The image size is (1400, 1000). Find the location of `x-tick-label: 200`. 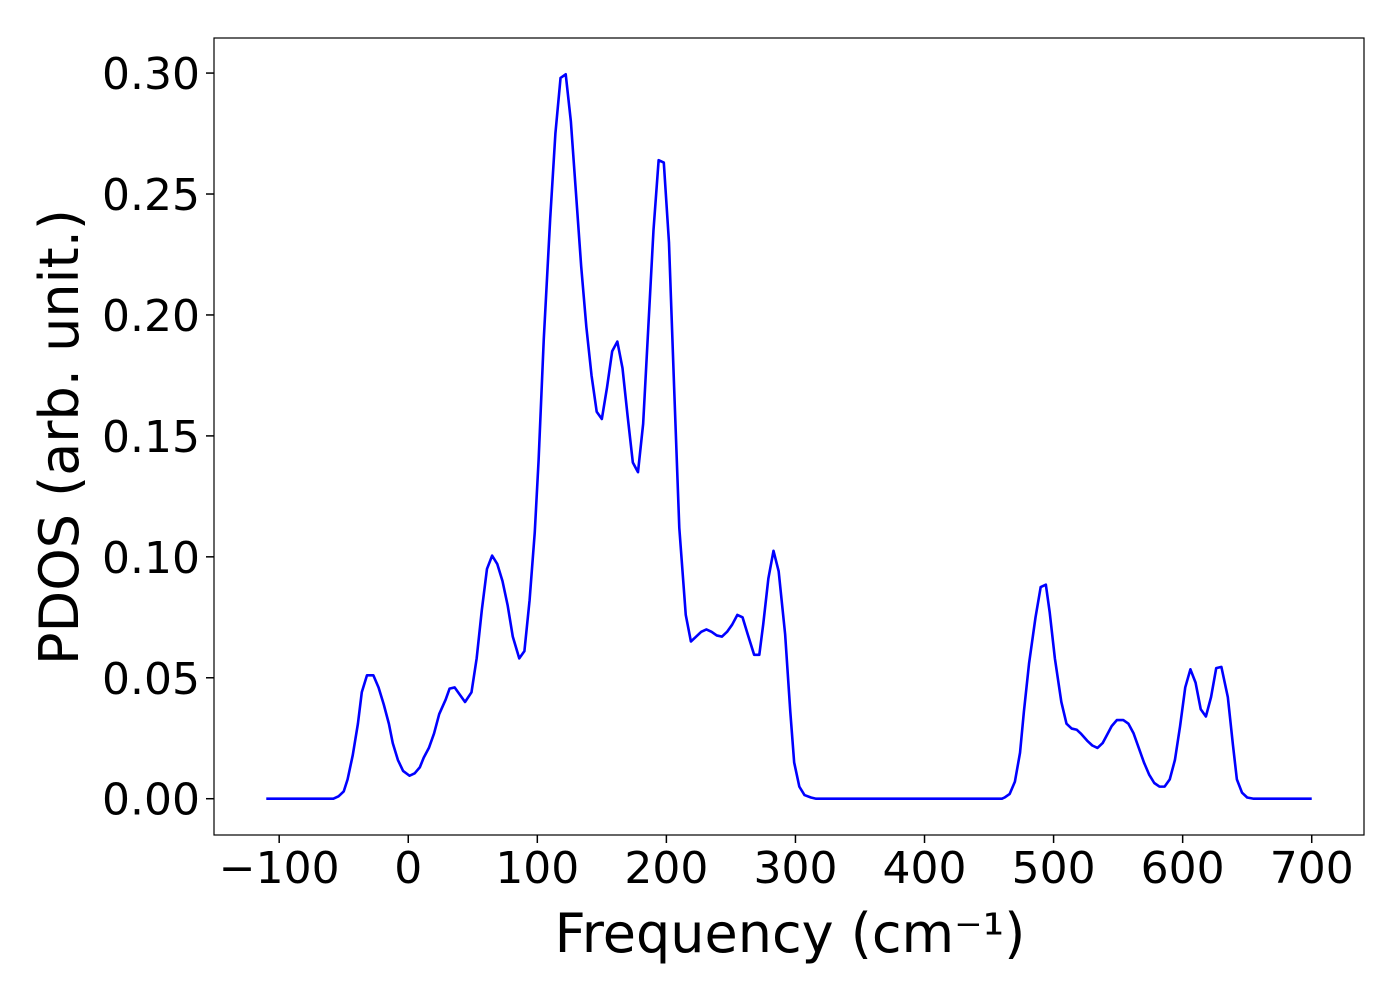

x-tick-label: 200 is located at coordinates (666, 868).